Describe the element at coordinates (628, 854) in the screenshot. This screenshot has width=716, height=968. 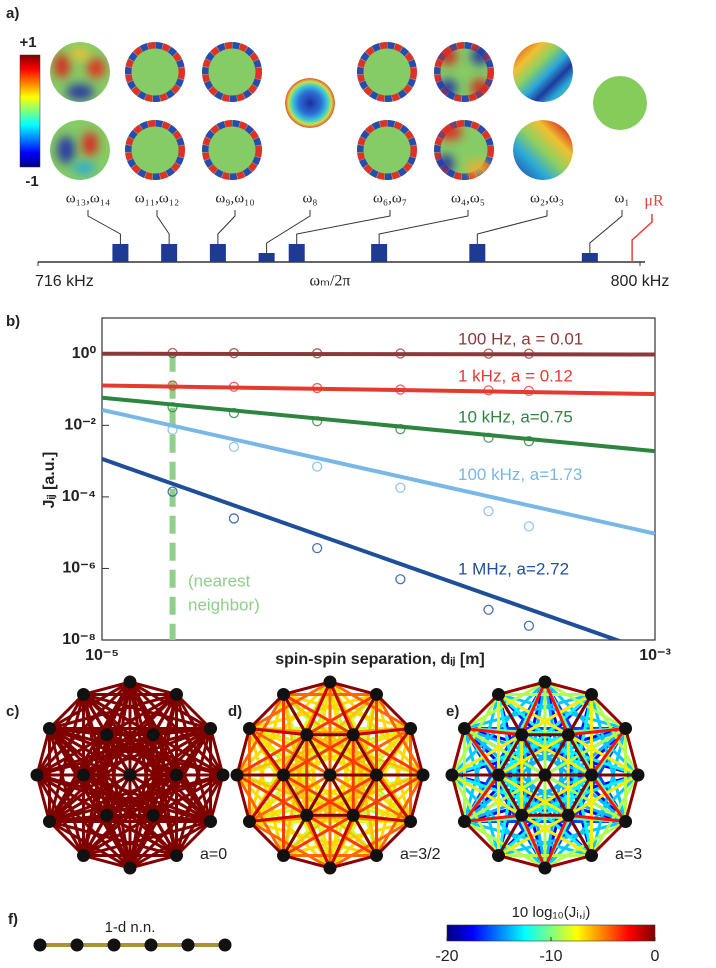
I see `exponent-label: a=3` at that location.